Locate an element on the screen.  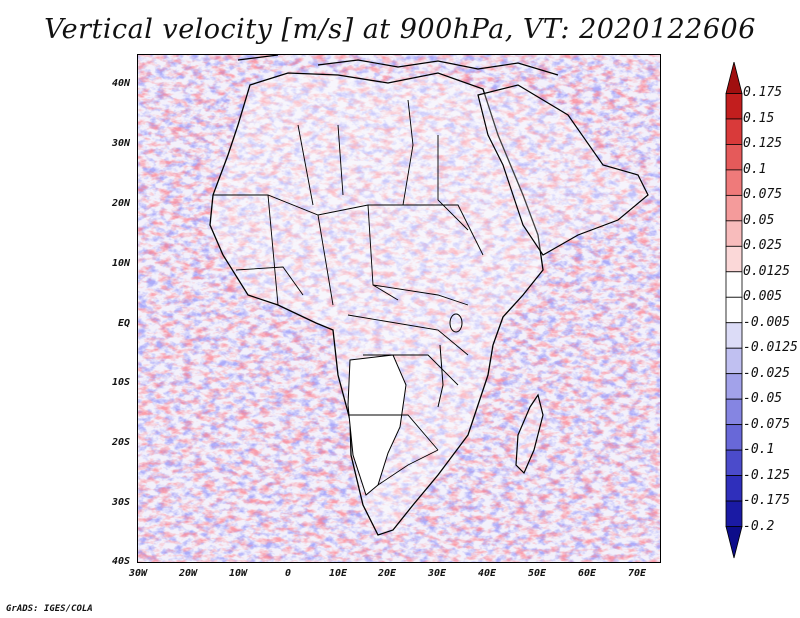
lat-label-30n: 30N is located at coordinates (120, 143).